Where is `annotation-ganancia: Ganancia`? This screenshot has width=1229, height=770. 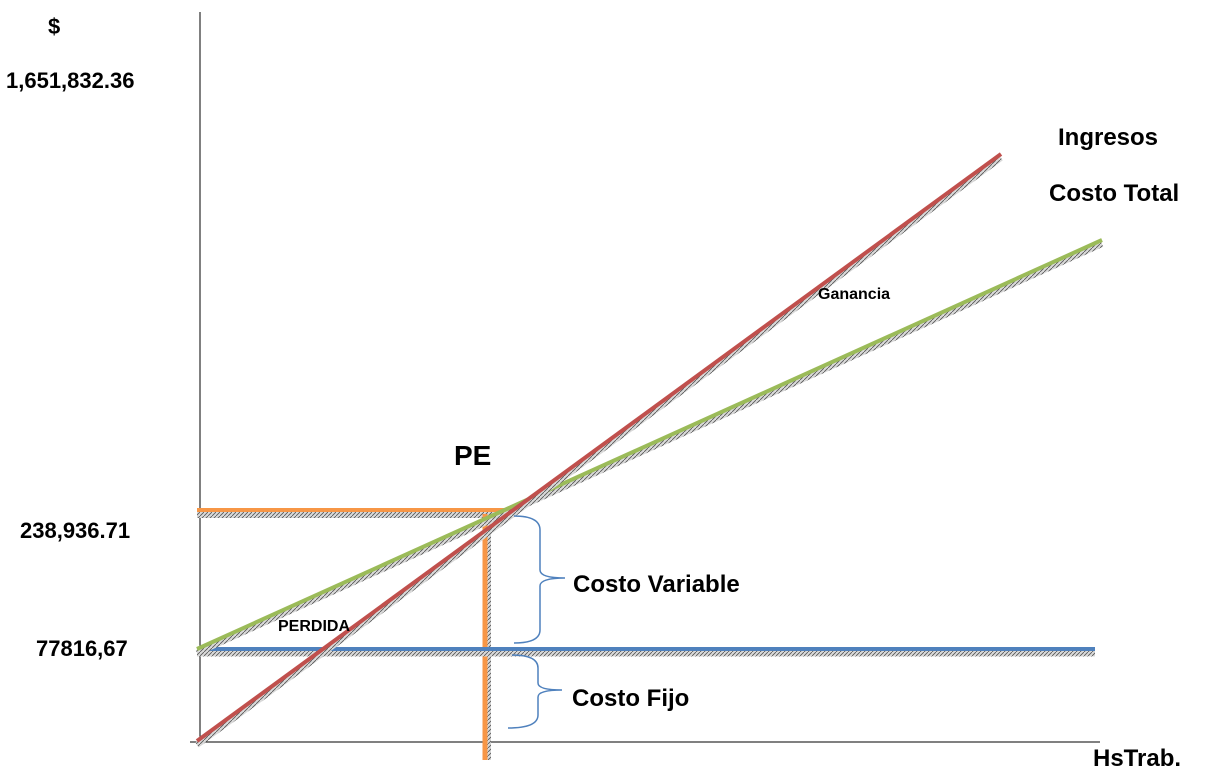
annotation-ganancia: Ganancia is located at coordinates (854, 294).